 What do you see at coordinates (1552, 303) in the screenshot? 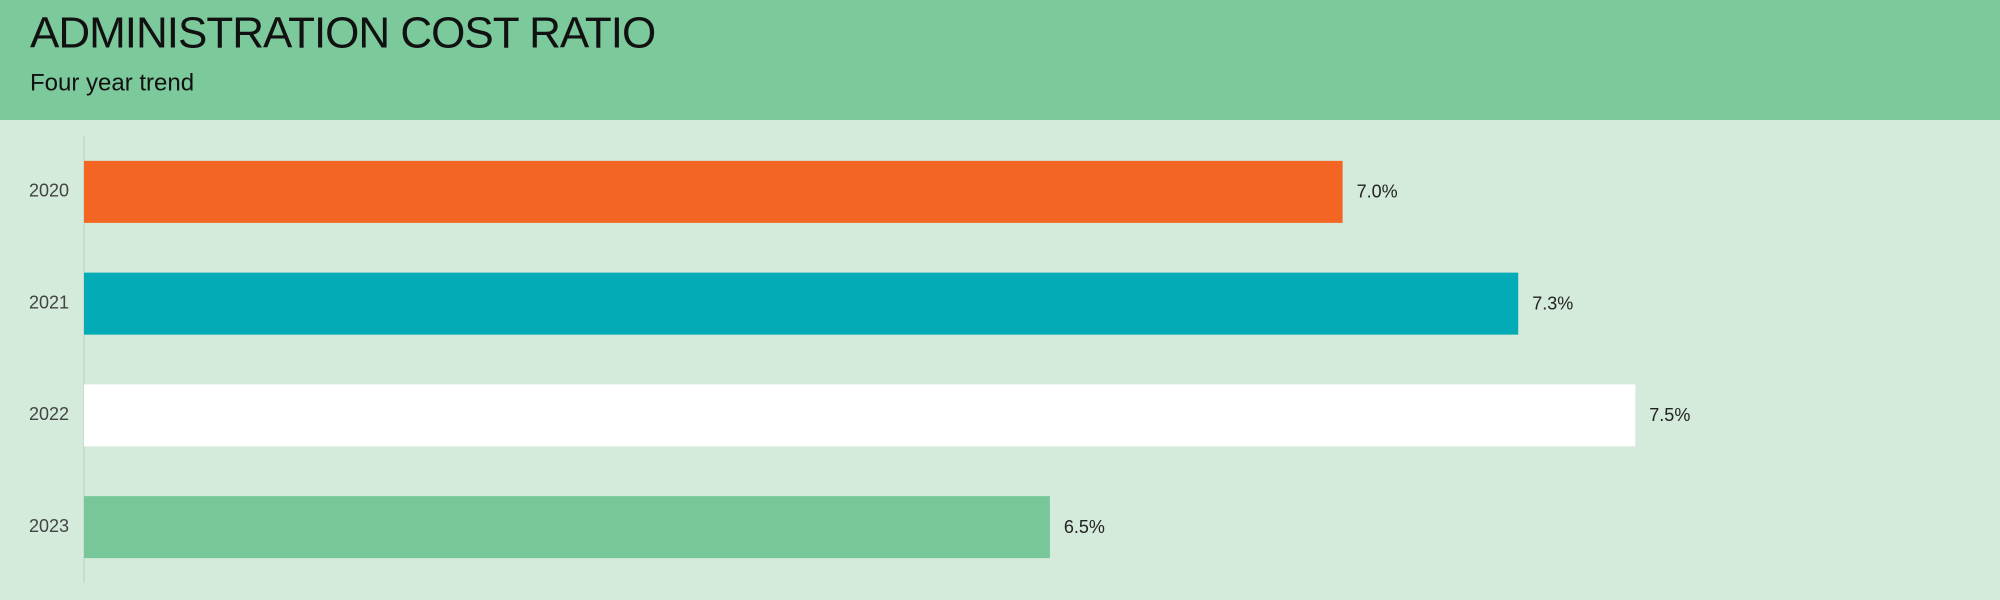
I see `value-label: 7.3%` at bounding box center [1552, 303].